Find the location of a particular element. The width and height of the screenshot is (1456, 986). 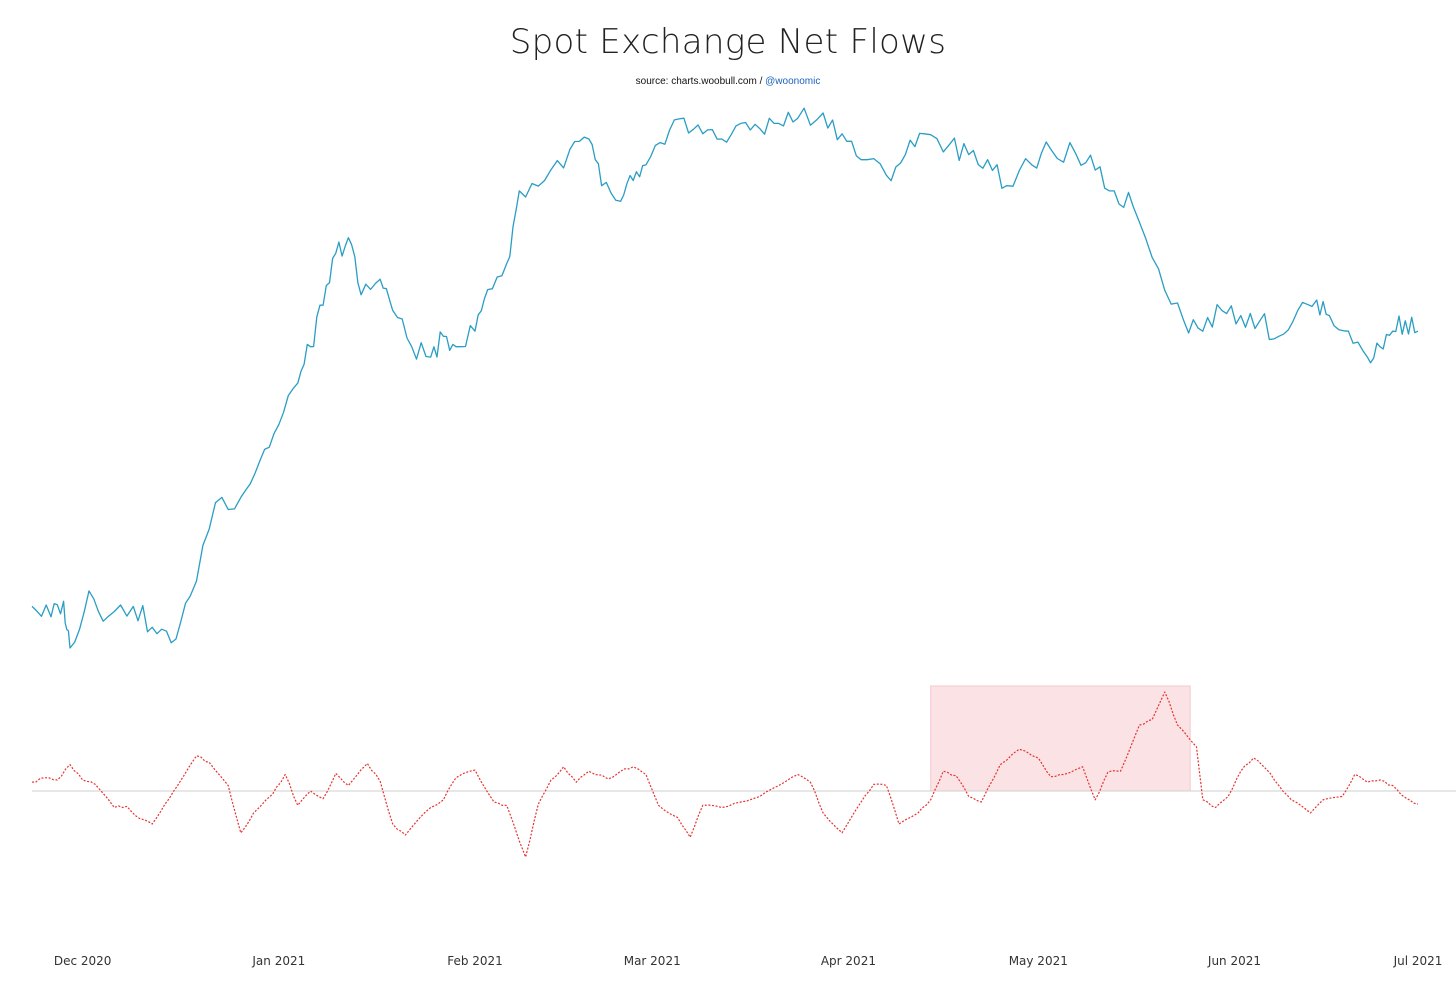

x-tick-label: May 2021 is located at coordinates (1038, 961).